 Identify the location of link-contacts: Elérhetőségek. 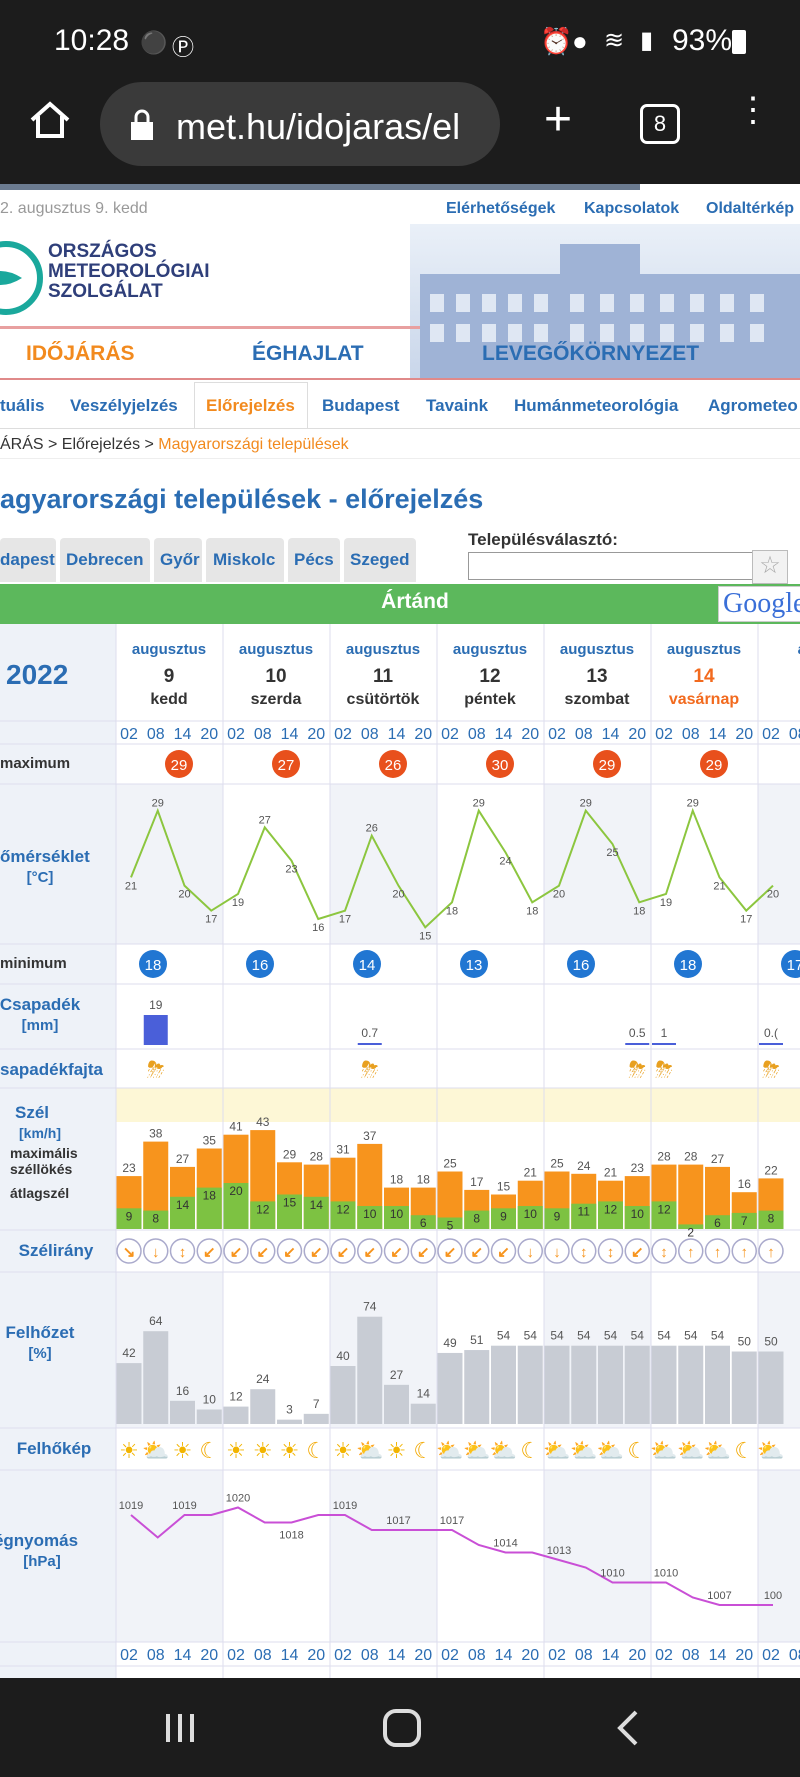
(501, 208).